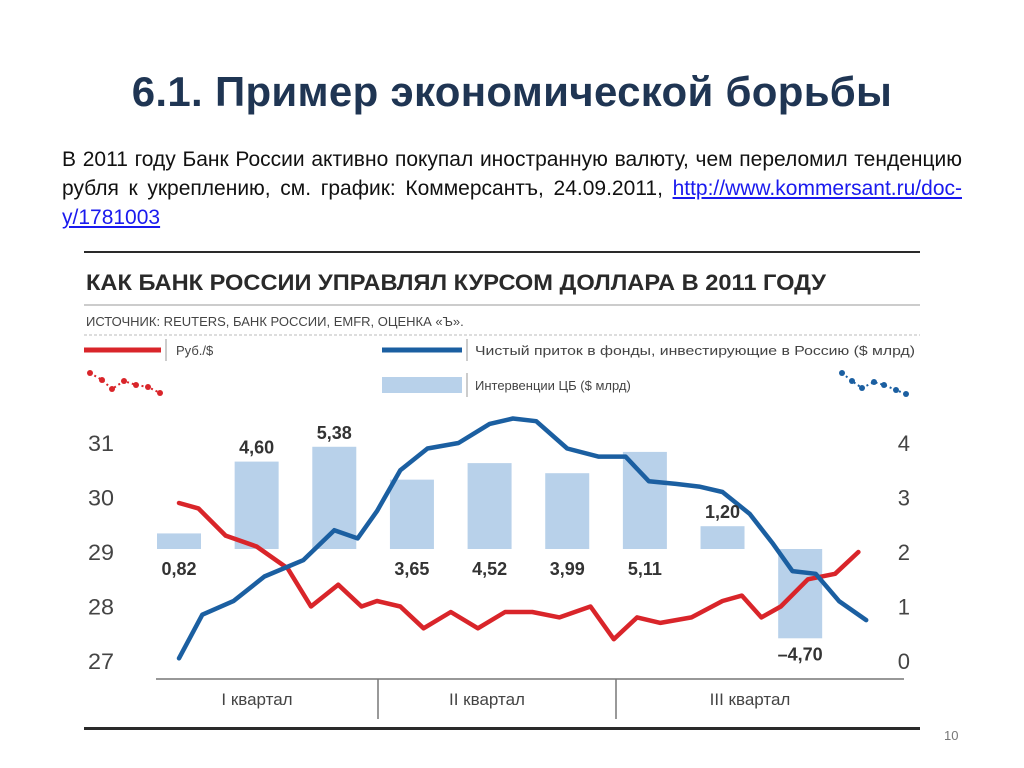 This screenshot has height=768, width=1024. What do you see at coordinates (411, 569) in the screenshot?
I see `bar-value-label: 3,65` at bounding box center [411, 569].